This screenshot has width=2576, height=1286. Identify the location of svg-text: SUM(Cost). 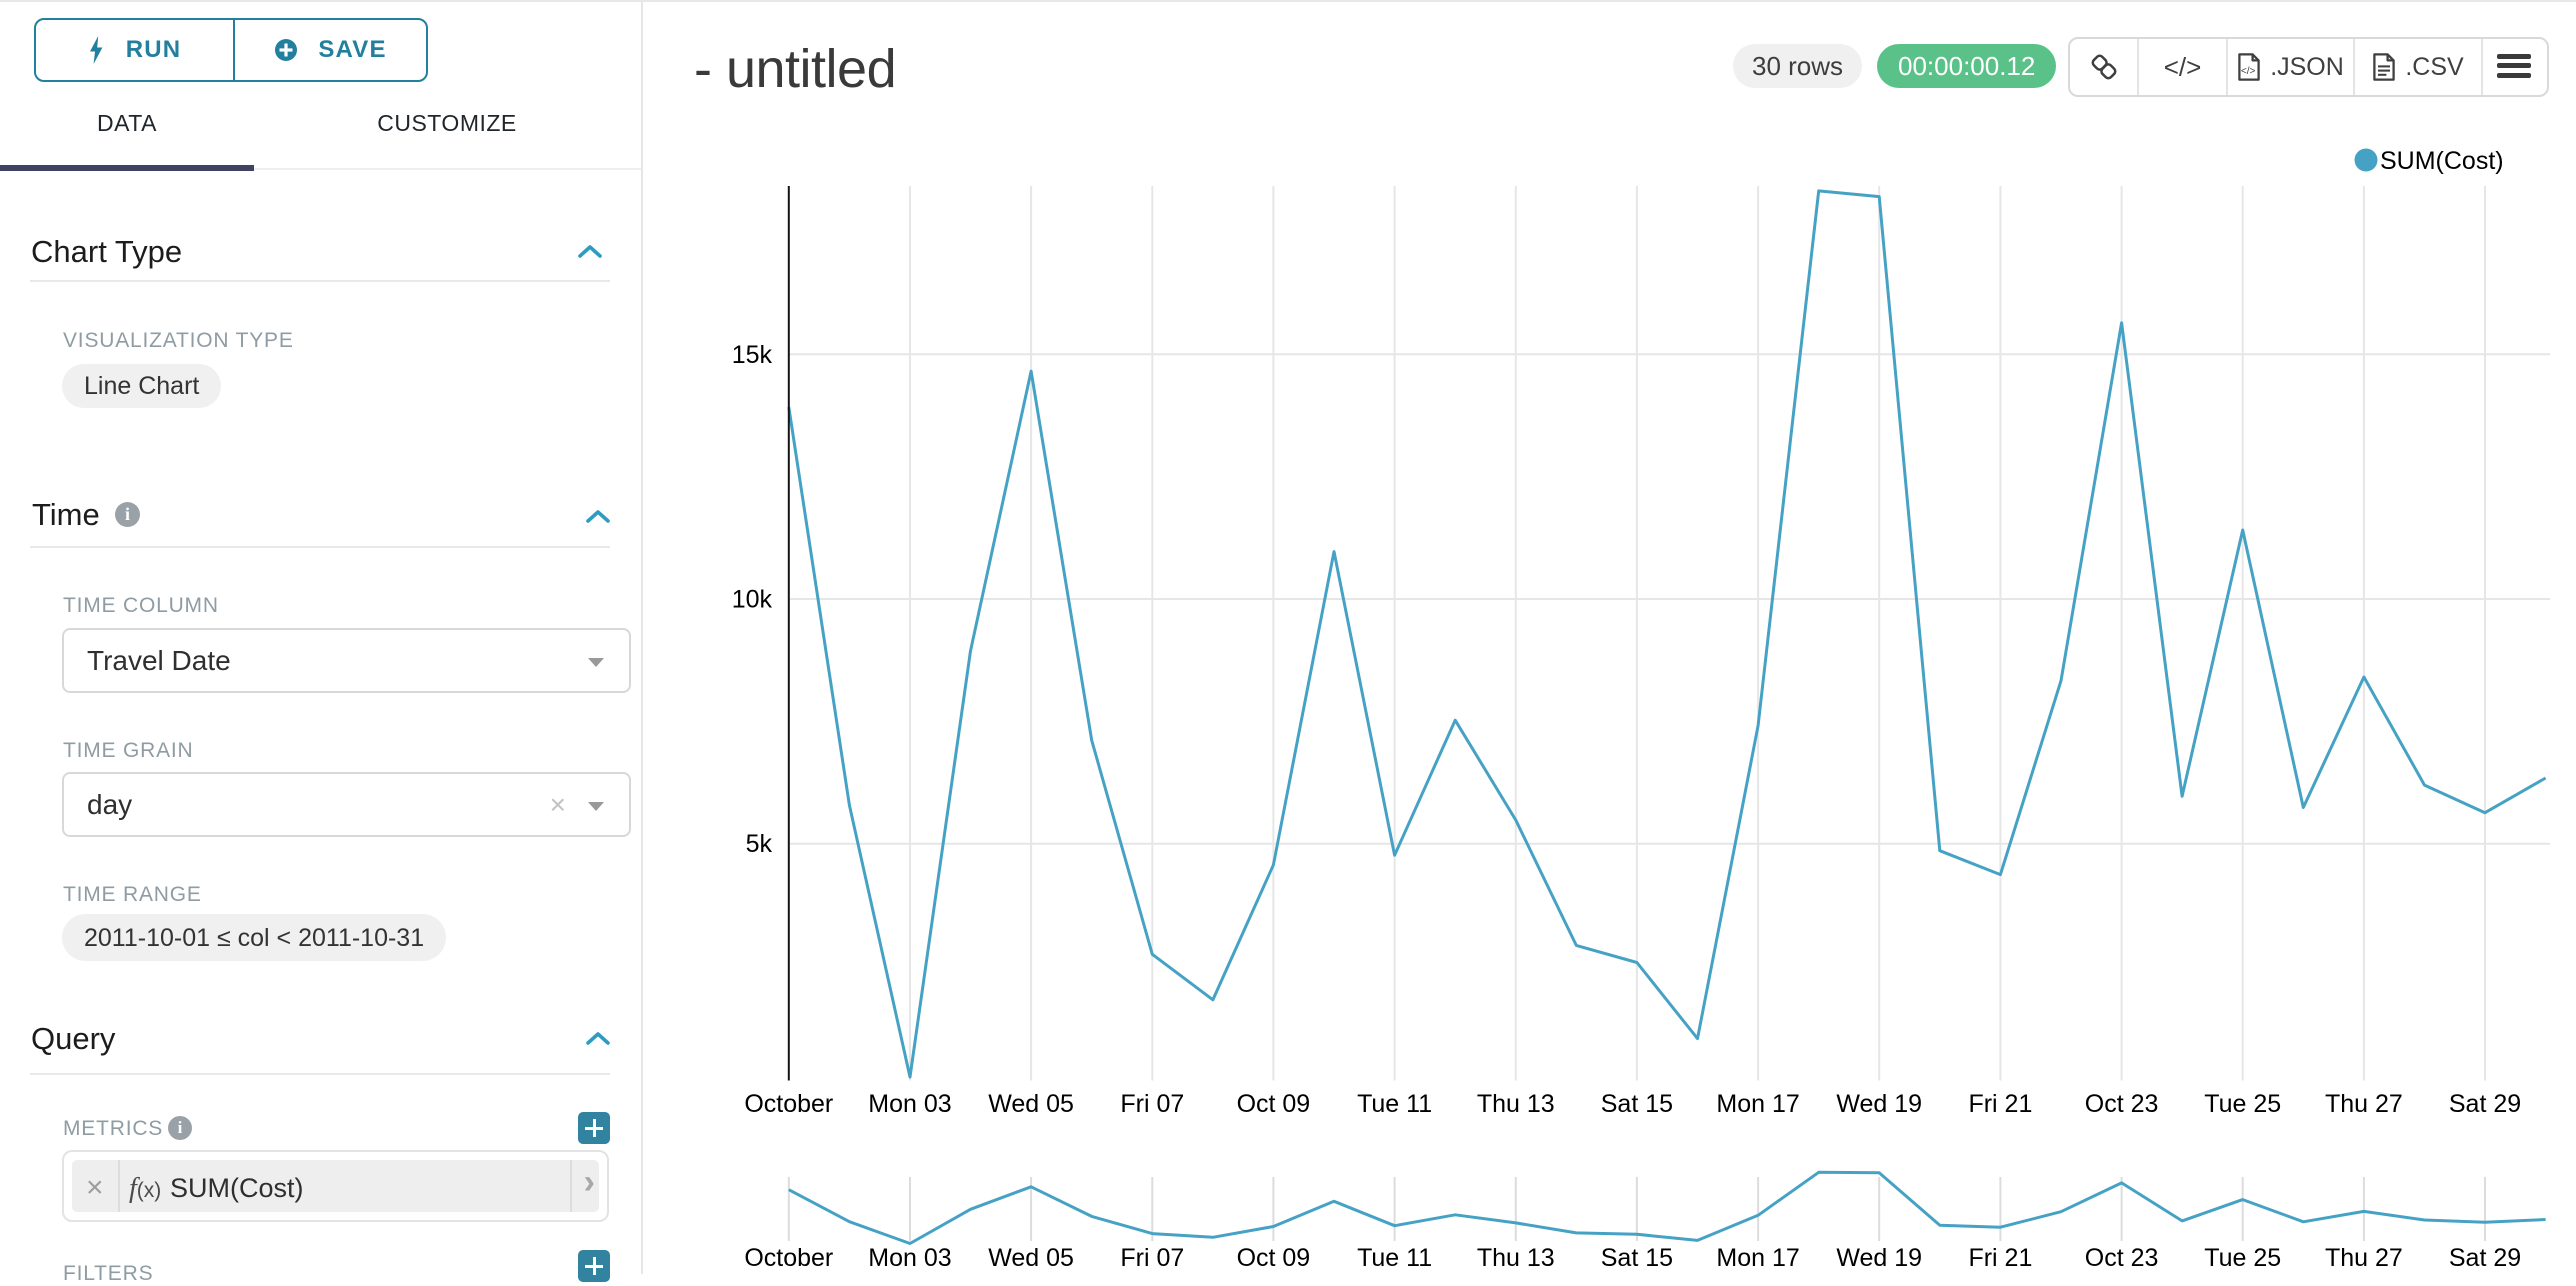
(2442, 161).